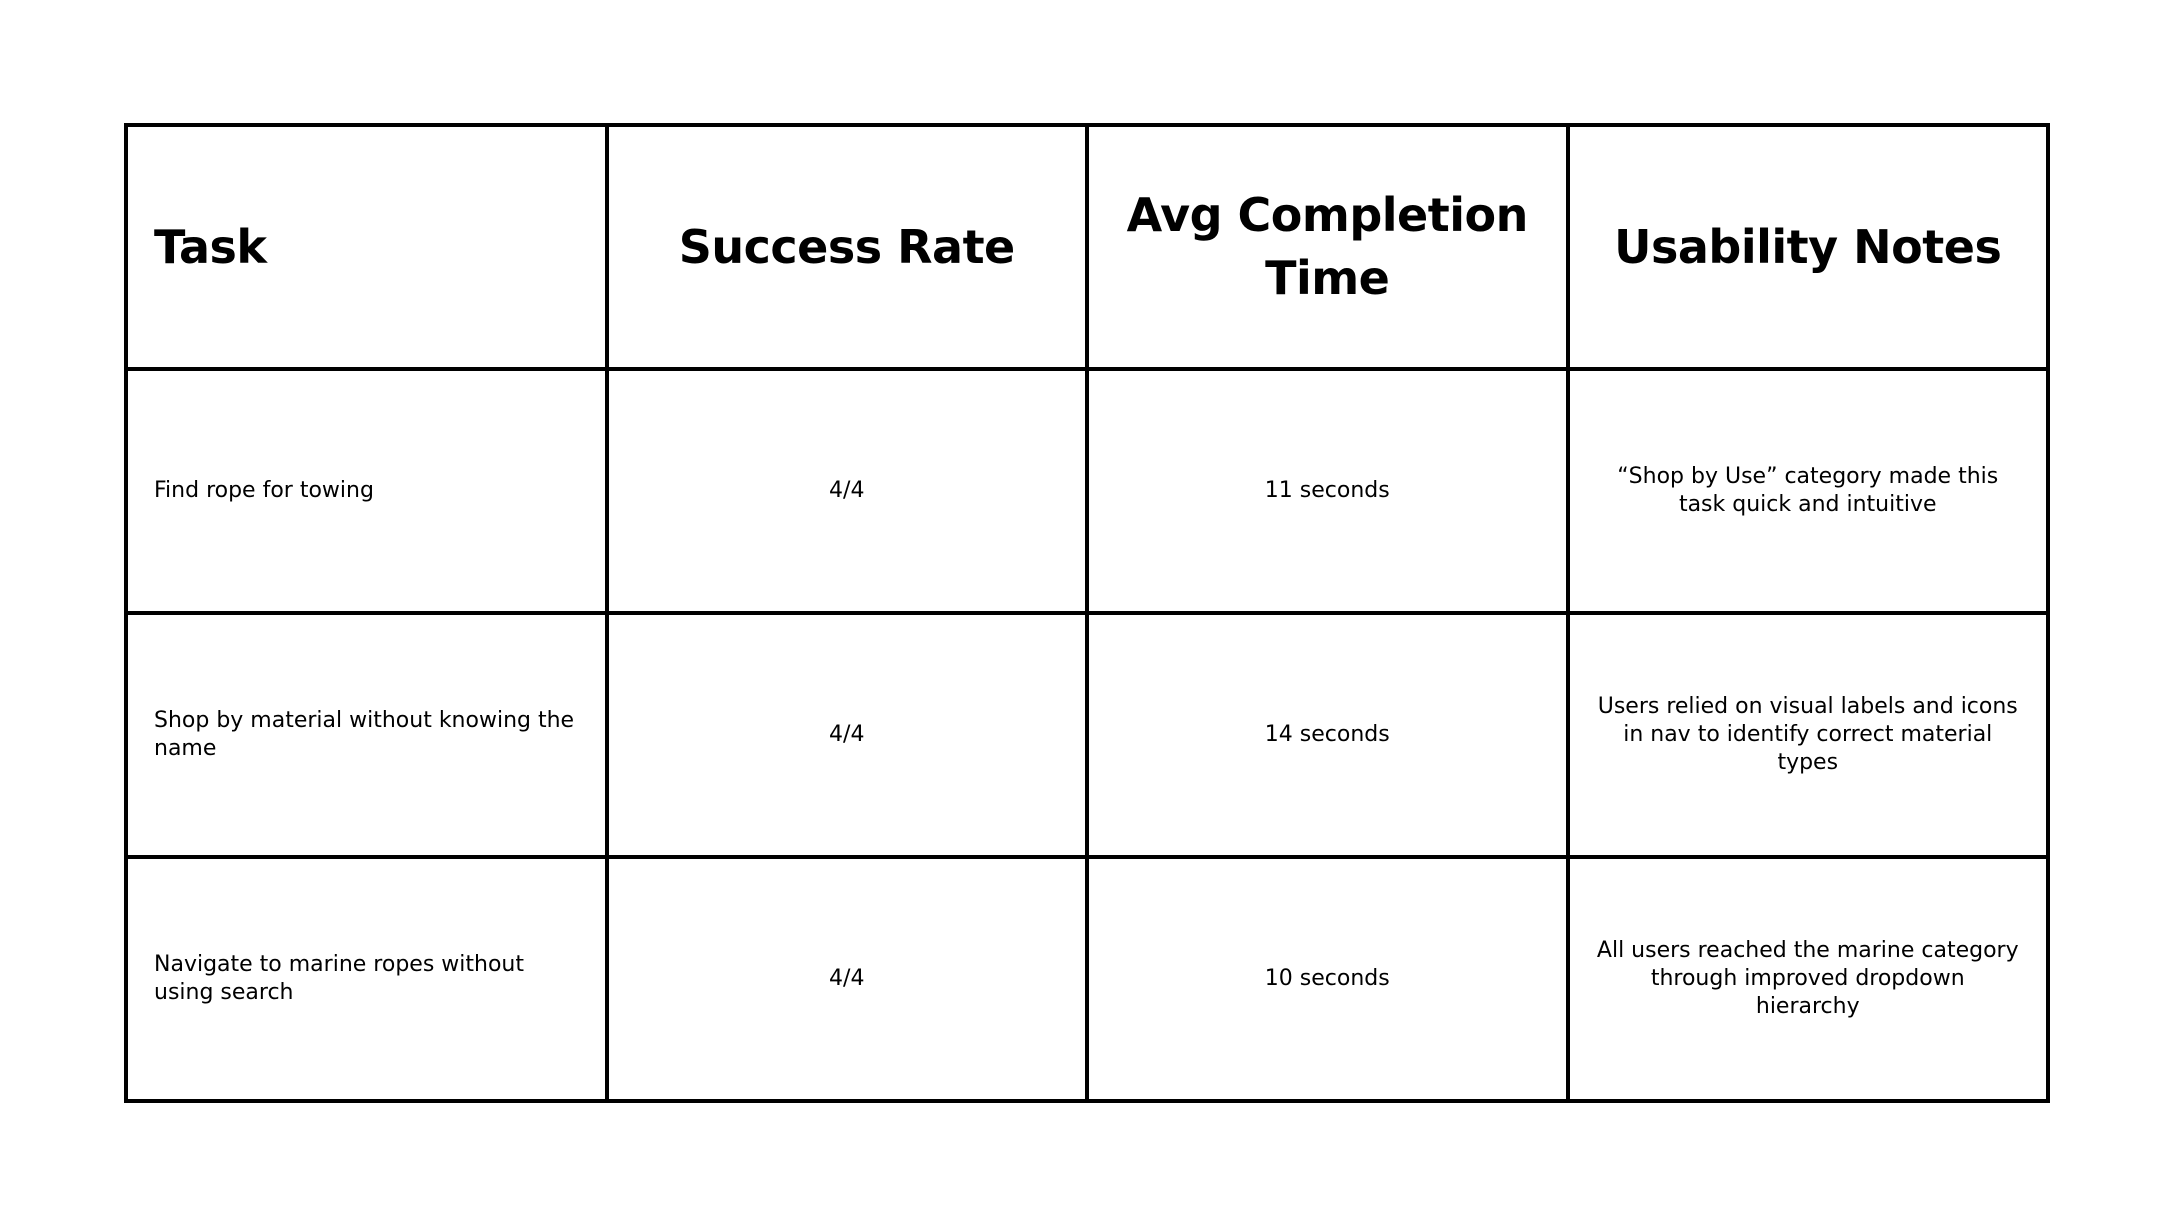  Describe the element at coordinates (1807, 247) in the screenshot. I see `header-usability-notes: Usability Notes` at that location.